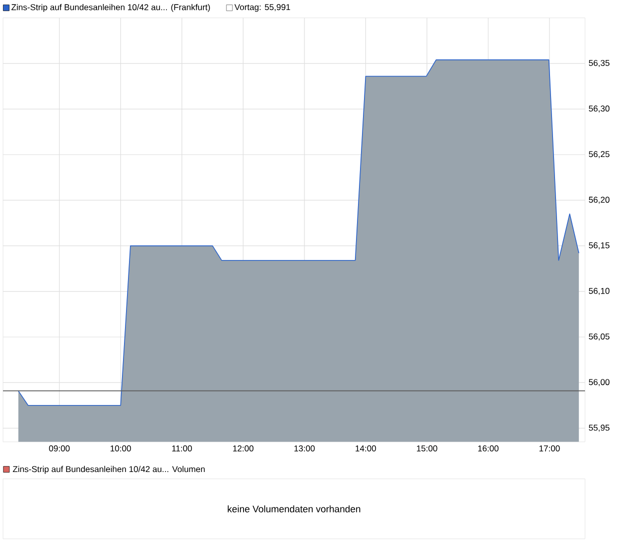  What do you see at coordinates (599, 382) in the screenshot?
I see `y-tick-label: 56,00` at bounding box center [599, 382].